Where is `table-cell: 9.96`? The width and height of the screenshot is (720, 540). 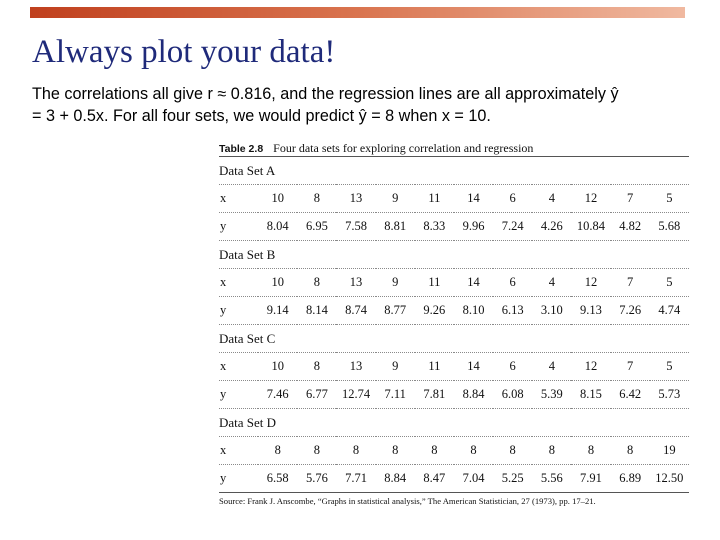 table-cell: 9.96 is located at coordinates (473, 226).